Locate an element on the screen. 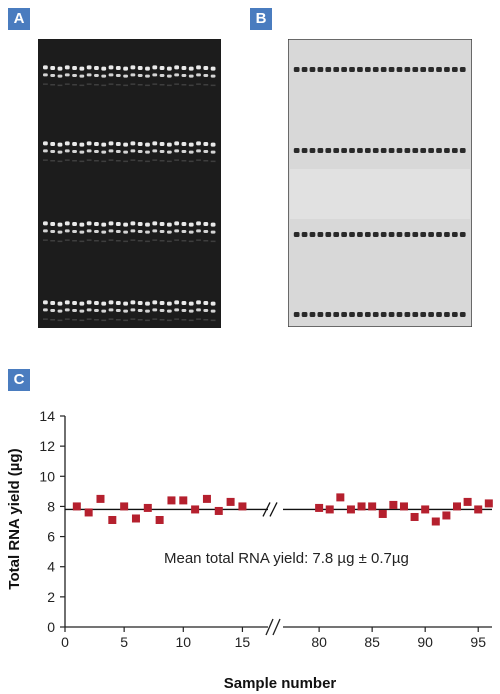  x-tick-label: 95 is located at coordinates (478, 642).